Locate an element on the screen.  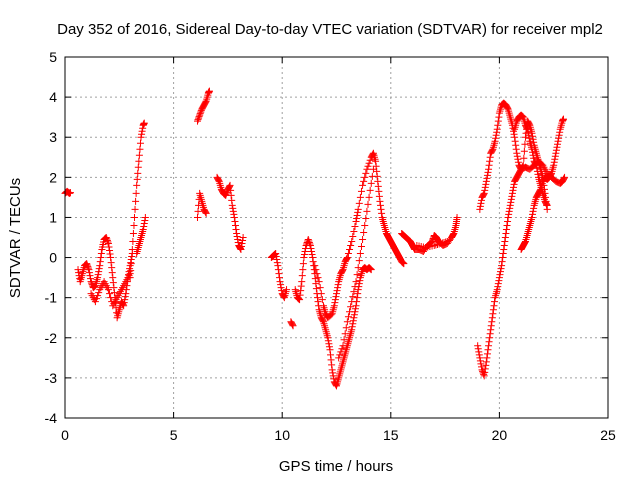
x-tick-label: 10 is located at coordinates (282, 435).